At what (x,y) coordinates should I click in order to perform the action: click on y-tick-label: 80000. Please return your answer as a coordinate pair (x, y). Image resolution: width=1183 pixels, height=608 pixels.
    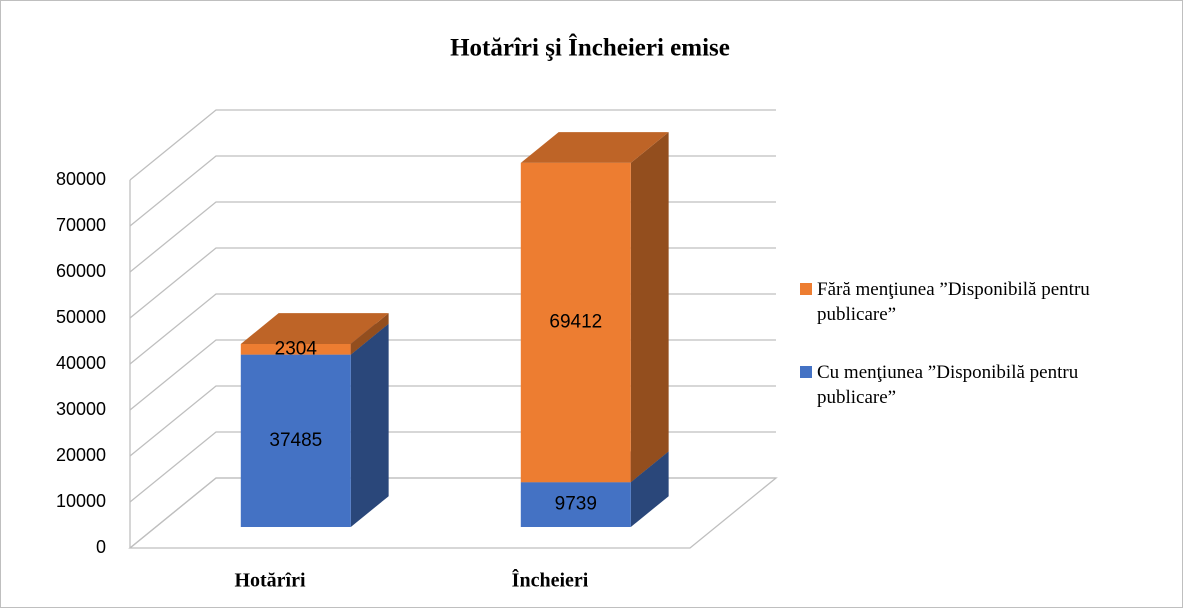
    Looking at the image, I should click on (81, 179).